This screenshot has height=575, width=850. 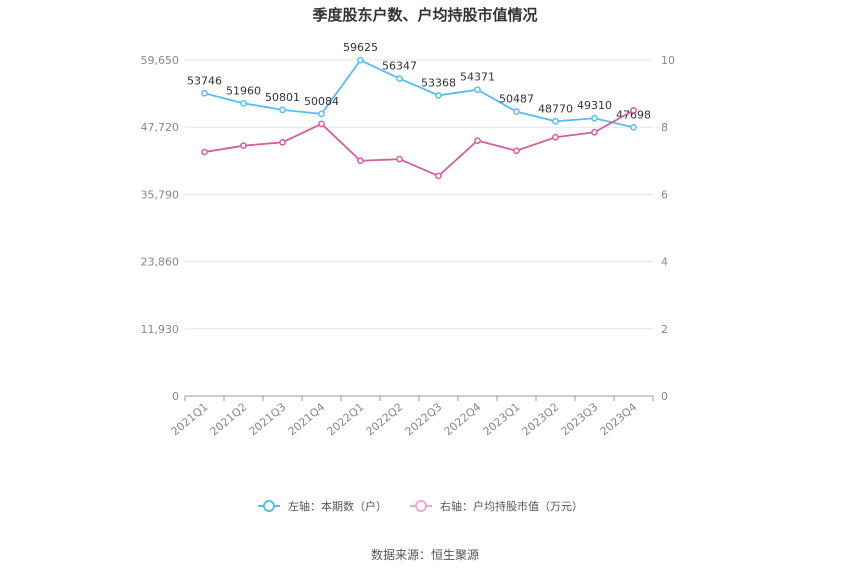 What do you see at coordinates (594, 105) in the screenshot?
I see `data-label: 49310` at bounding box center [594, 105].